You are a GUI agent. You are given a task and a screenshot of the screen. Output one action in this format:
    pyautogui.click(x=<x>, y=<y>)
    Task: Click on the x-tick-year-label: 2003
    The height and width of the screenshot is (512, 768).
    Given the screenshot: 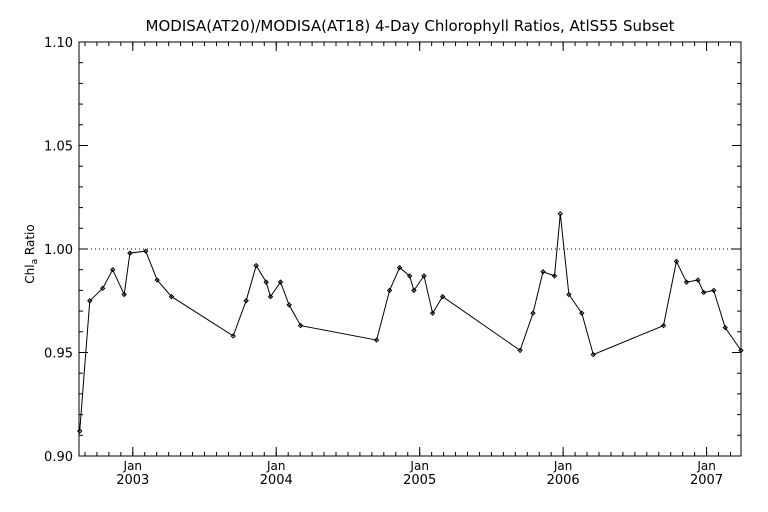 What is the action you would take?
    pyautogui.click(x=132, y=480)
    